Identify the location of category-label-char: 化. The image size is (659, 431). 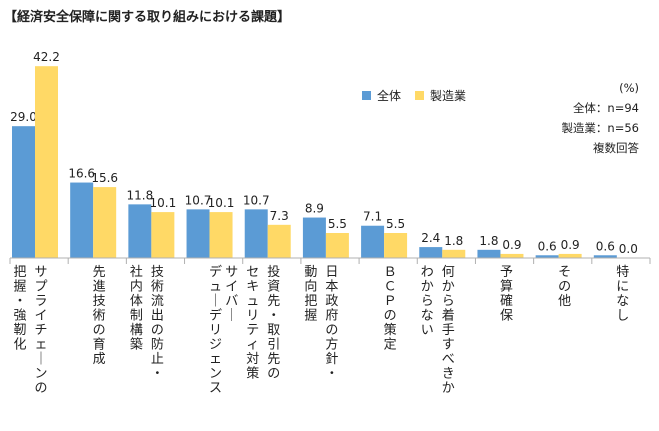
(19, 345).